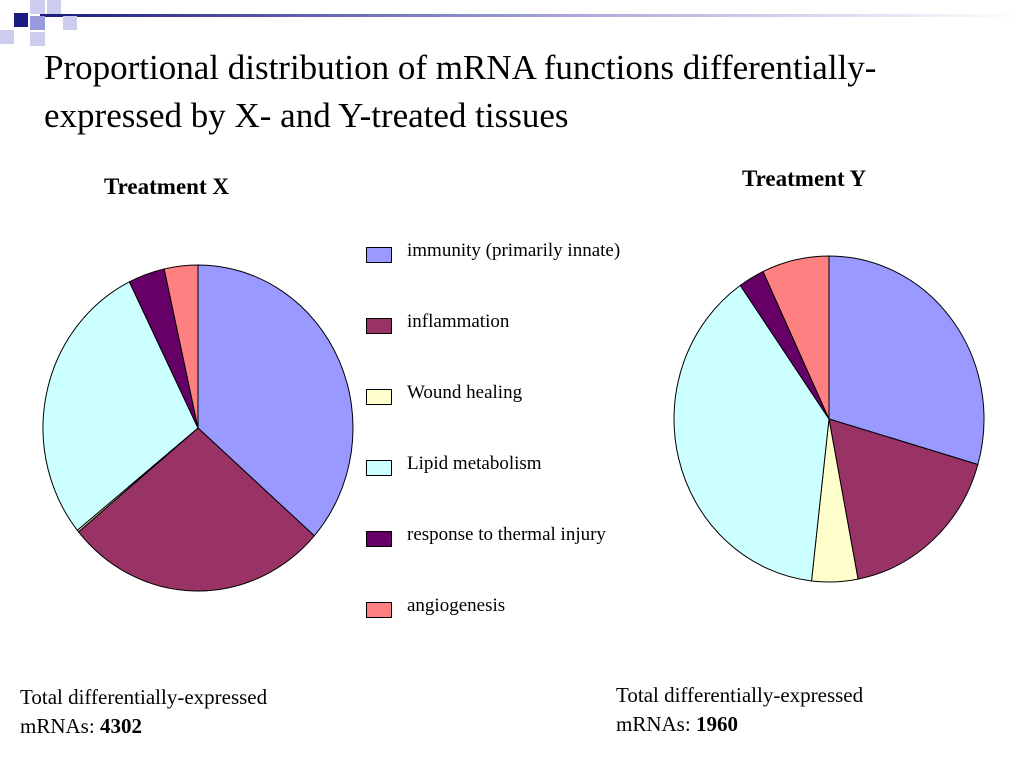 This screenshot has height=768, width=1024. I want to click on legend-label: Wound healing, so click(465, 392).